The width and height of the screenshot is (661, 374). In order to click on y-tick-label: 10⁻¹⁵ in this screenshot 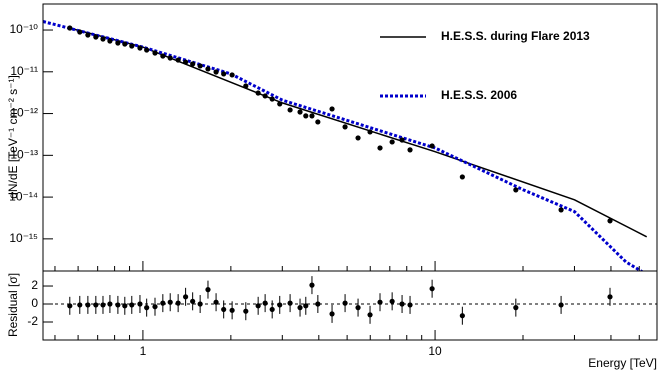, I will do `click(23, 238)`.